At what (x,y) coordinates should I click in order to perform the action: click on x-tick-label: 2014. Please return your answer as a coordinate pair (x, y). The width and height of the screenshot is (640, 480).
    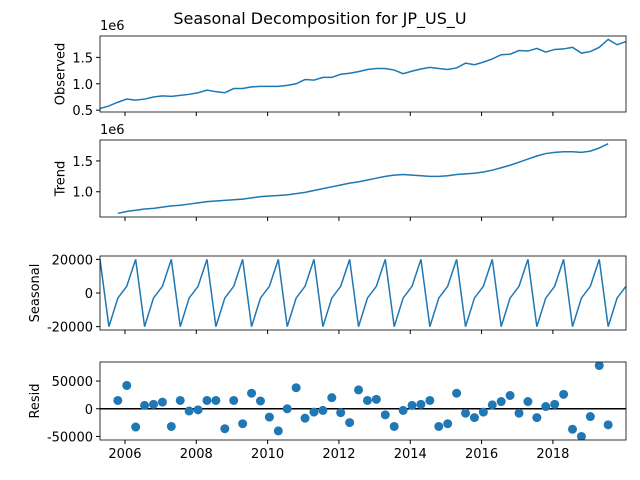
    Looking at the image, I should click on (410, 454).